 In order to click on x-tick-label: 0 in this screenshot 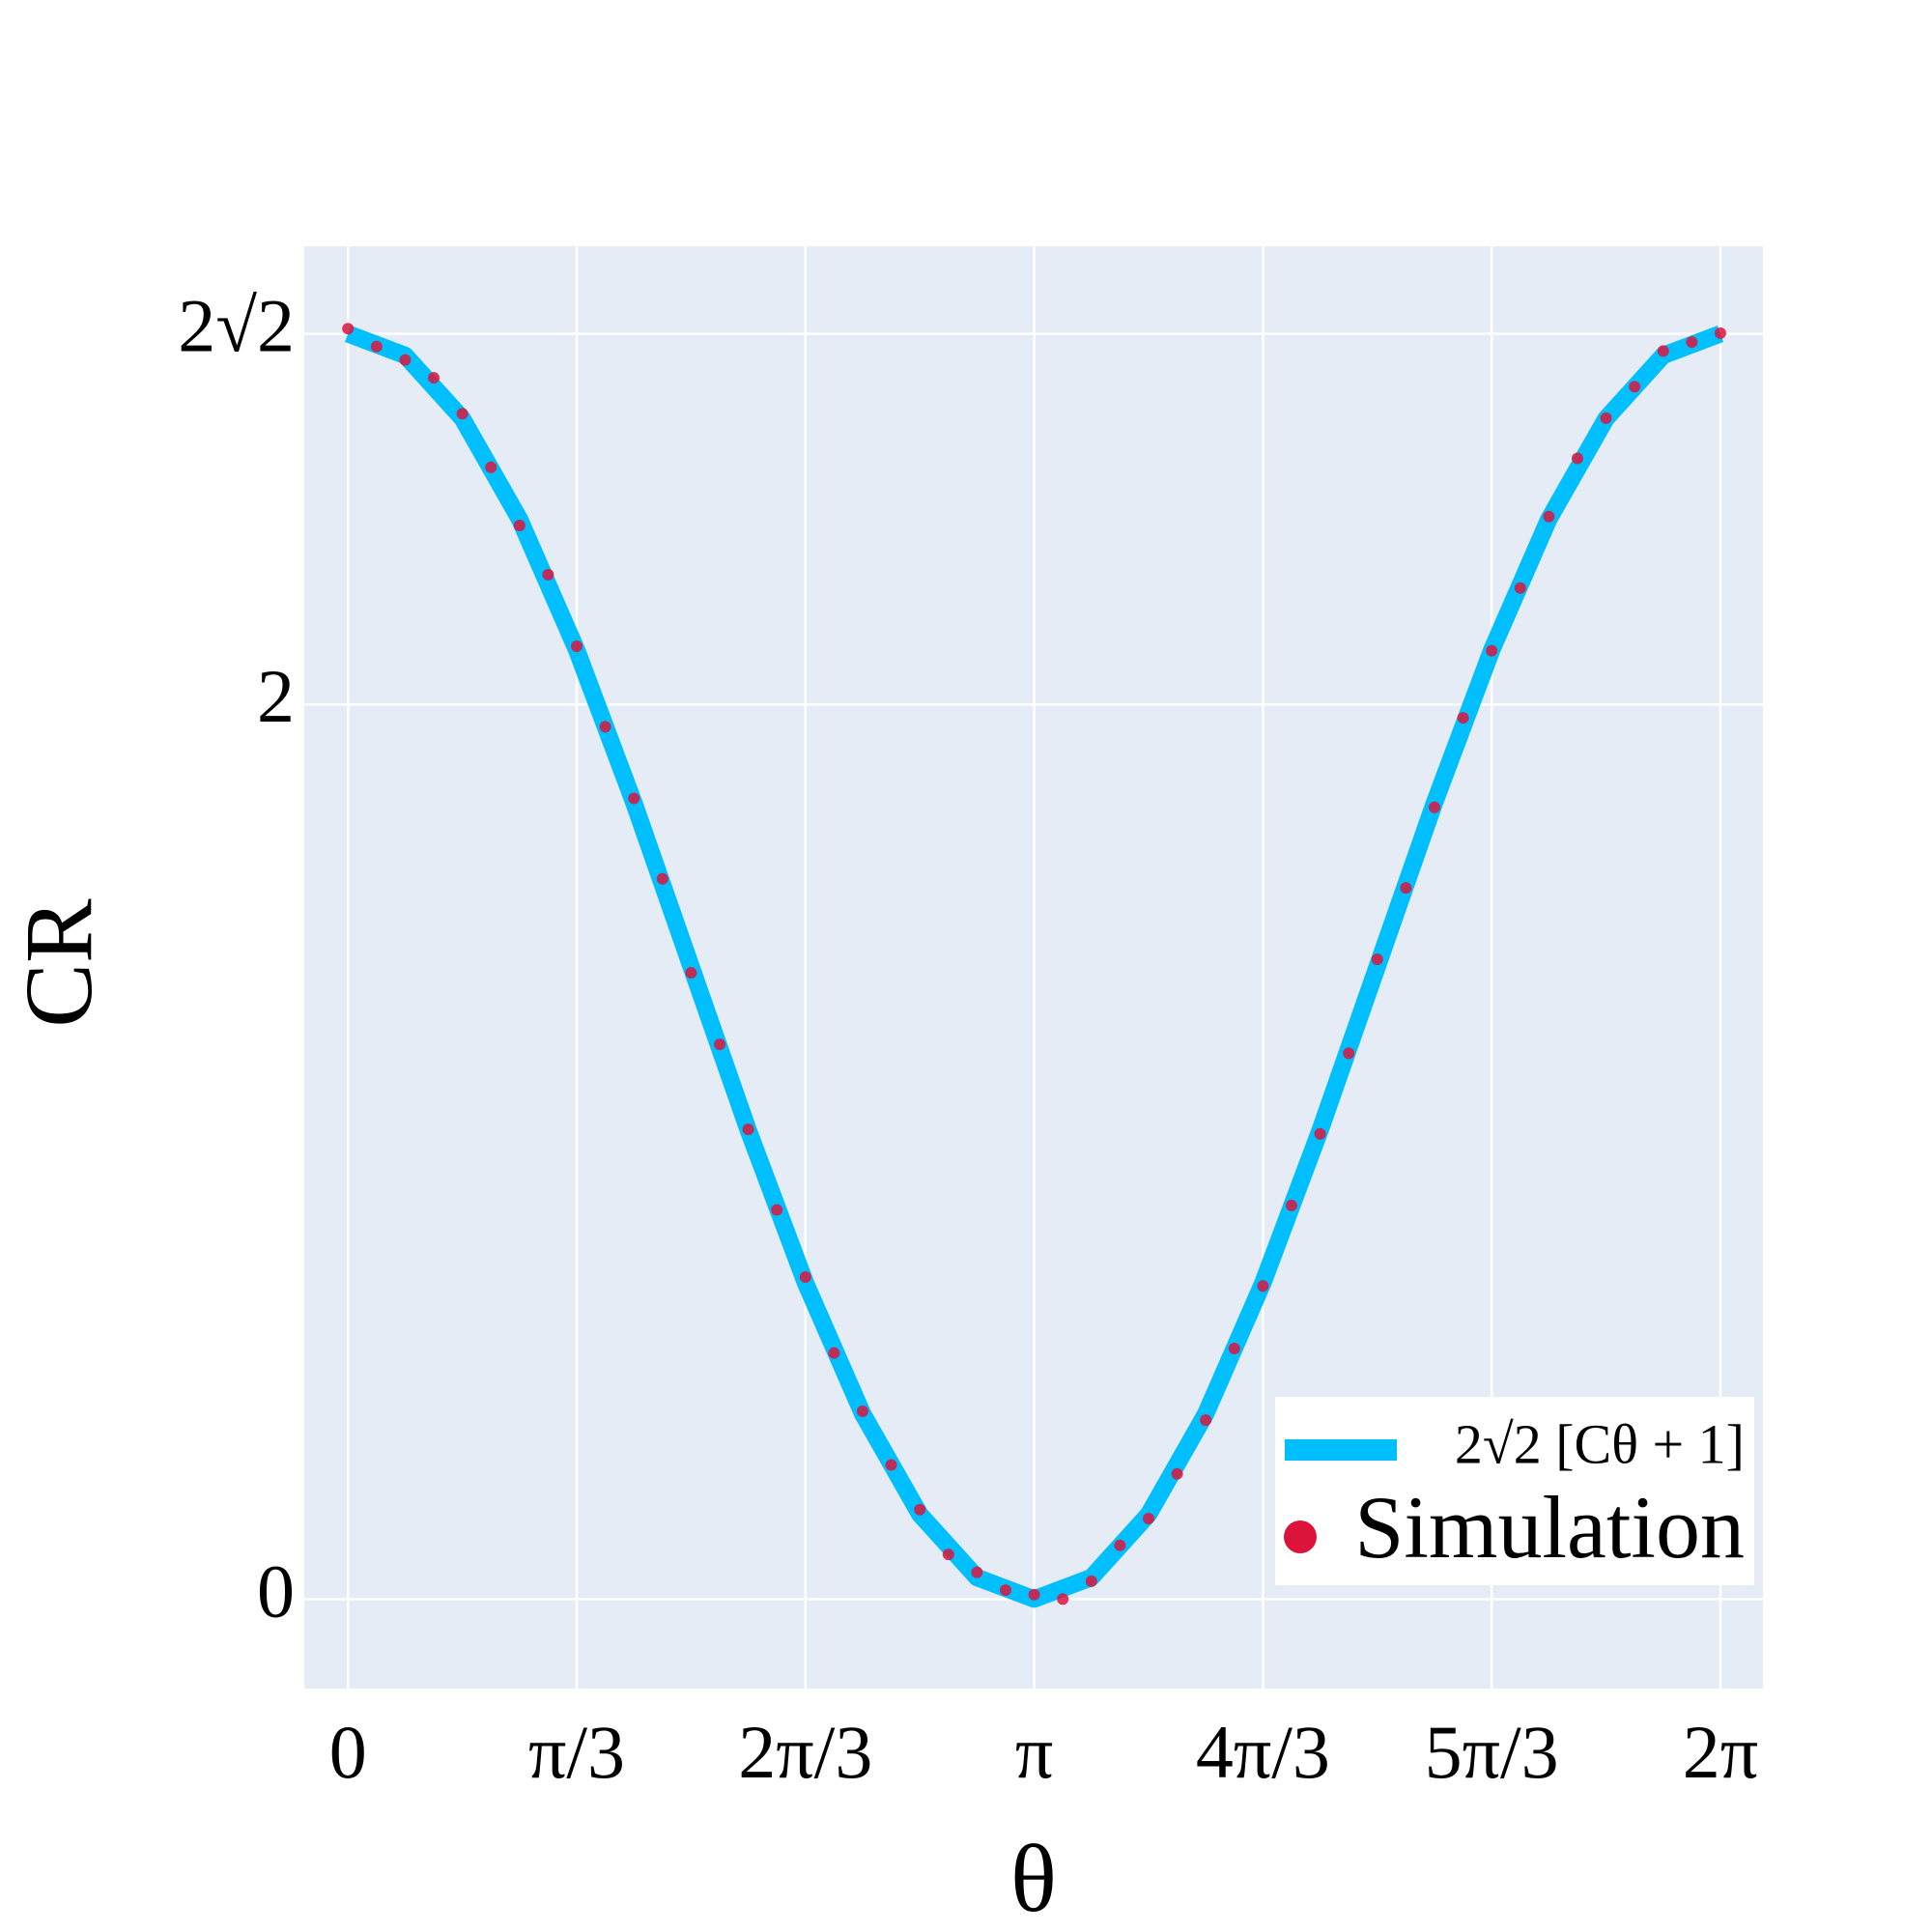, I will do `click(348, 1752)`.